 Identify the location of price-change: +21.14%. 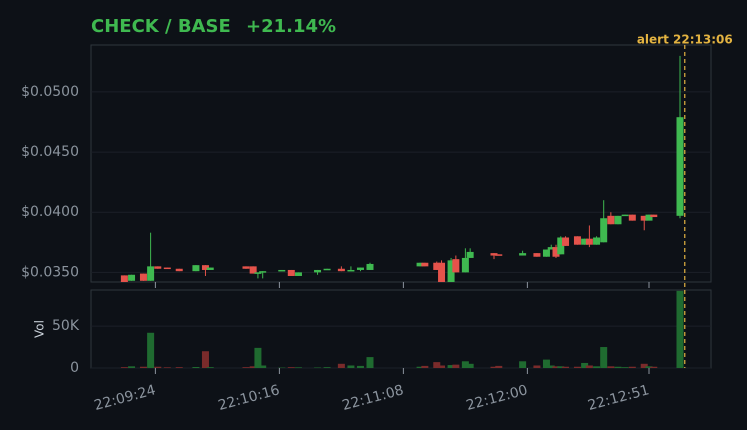
(291, 26).